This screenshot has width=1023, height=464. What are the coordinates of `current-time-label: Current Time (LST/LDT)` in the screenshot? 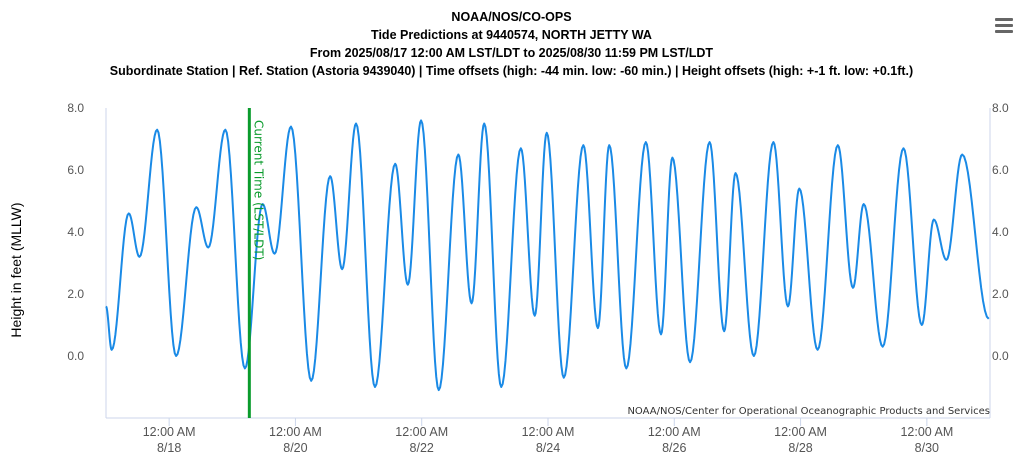 It's located at (258, 190).